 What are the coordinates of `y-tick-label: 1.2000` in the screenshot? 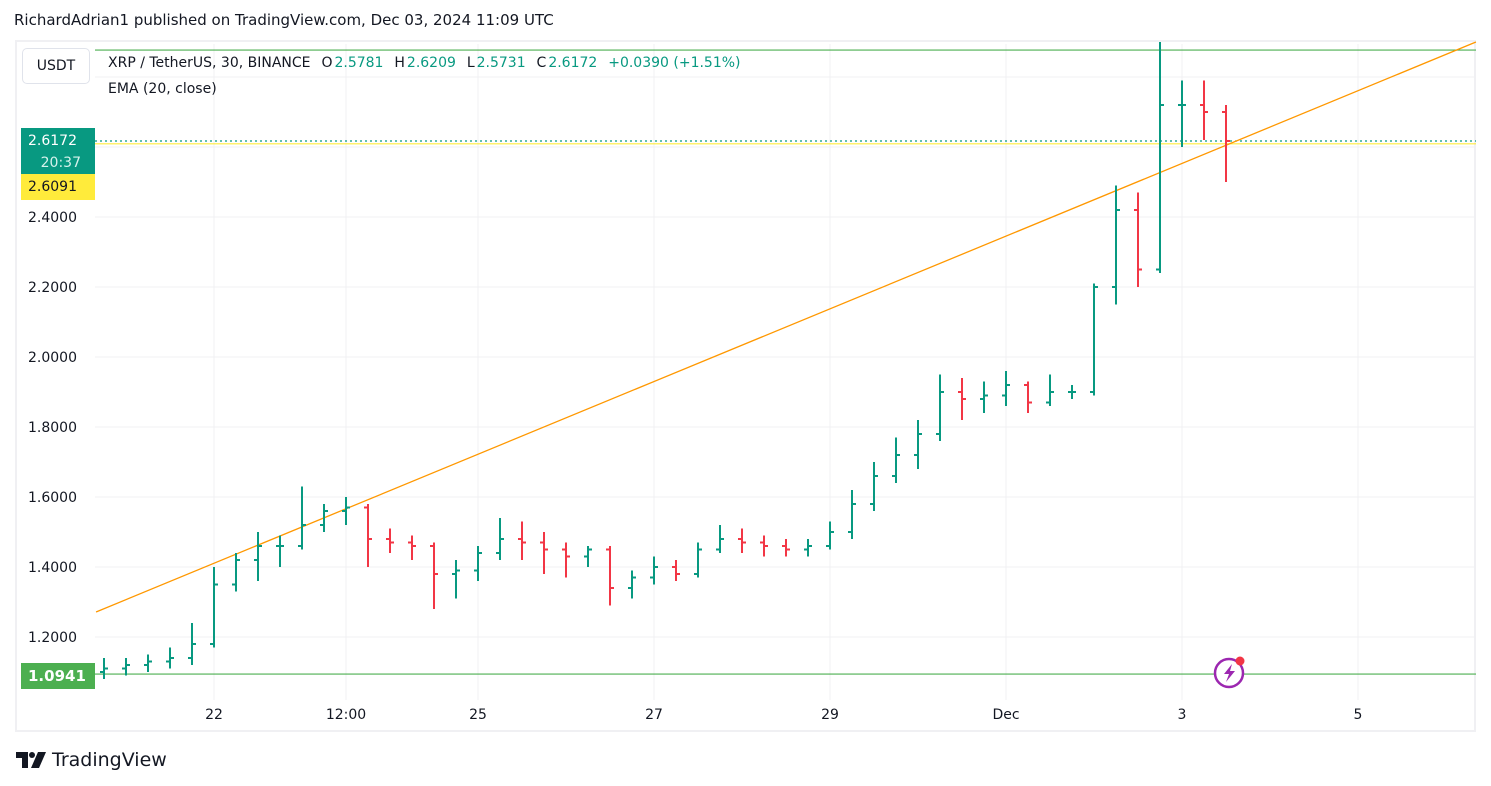 It's located at (52, 638).